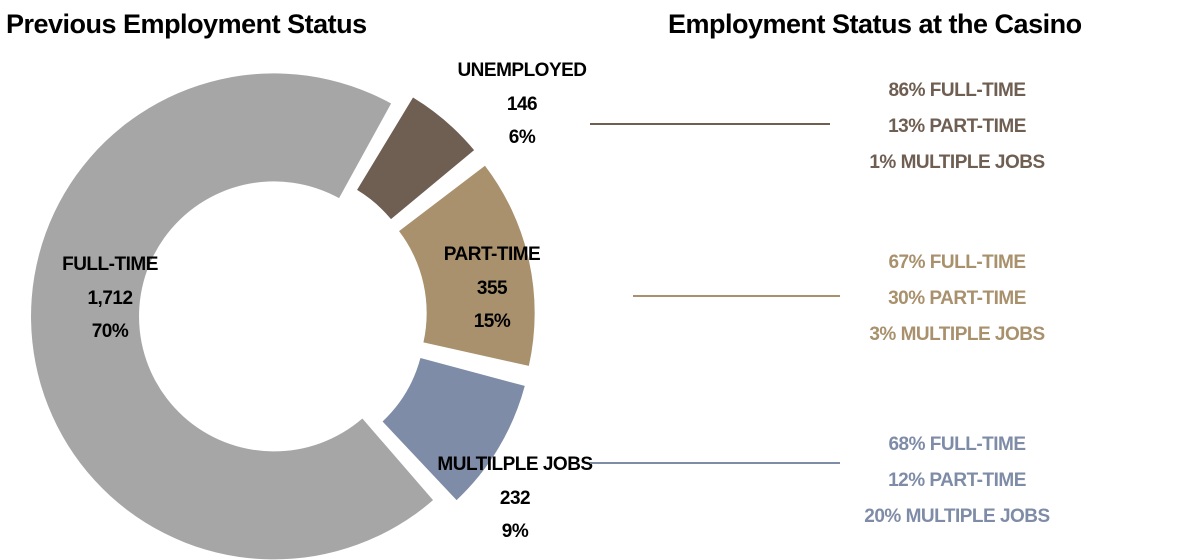  Describe the element at coordinates (110, 331) in the screenshot. I see `percent-label: 70%` at that location.